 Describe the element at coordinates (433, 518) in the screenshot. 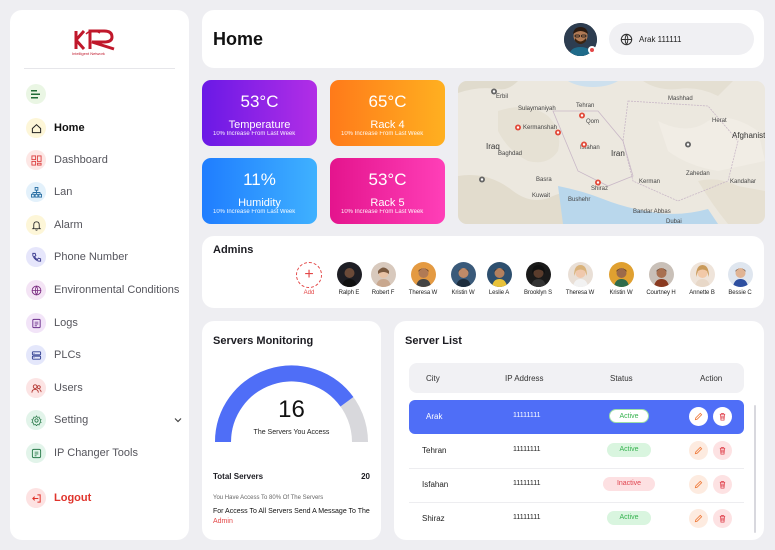

I see `city-cell: Shiraz` at that location.